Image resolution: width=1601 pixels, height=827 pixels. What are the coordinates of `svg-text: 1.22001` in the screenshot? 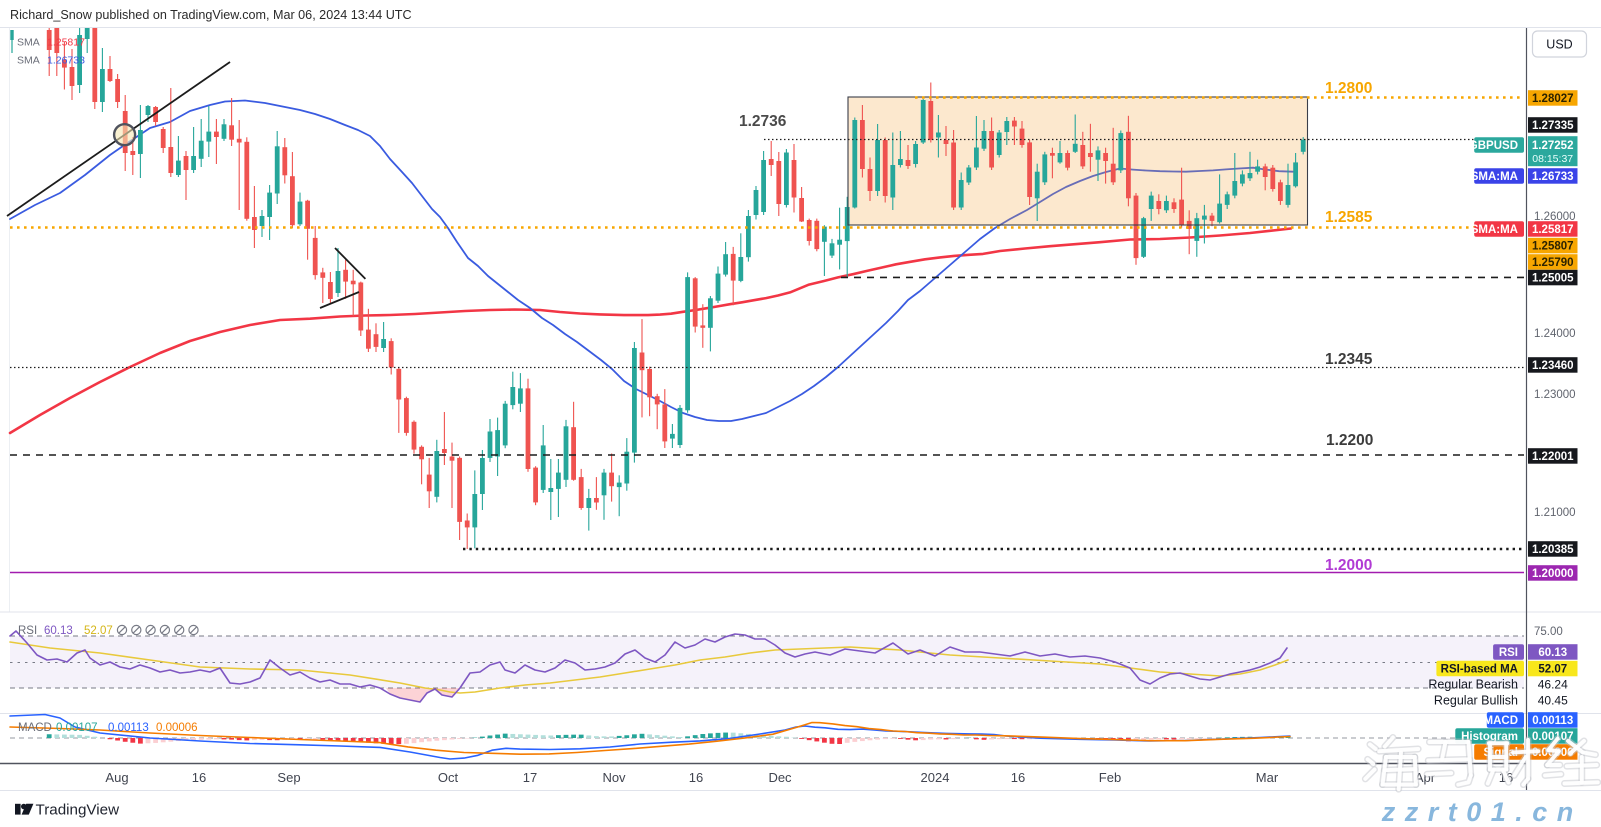 It's located at (1553, 457).